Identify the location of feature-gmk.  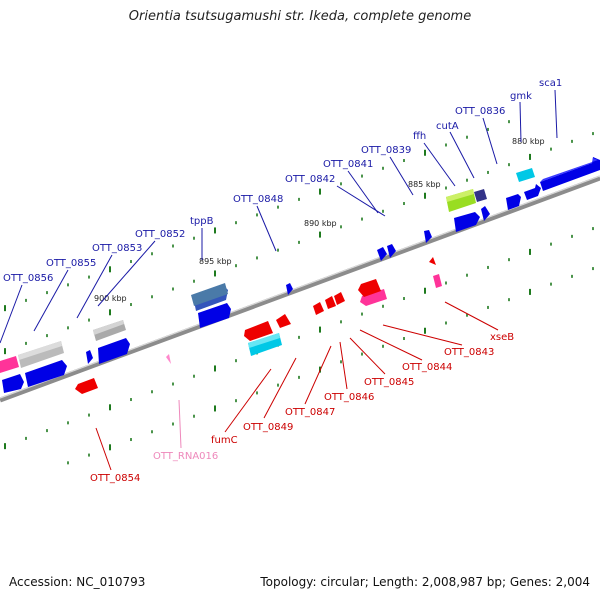
(532, 192).